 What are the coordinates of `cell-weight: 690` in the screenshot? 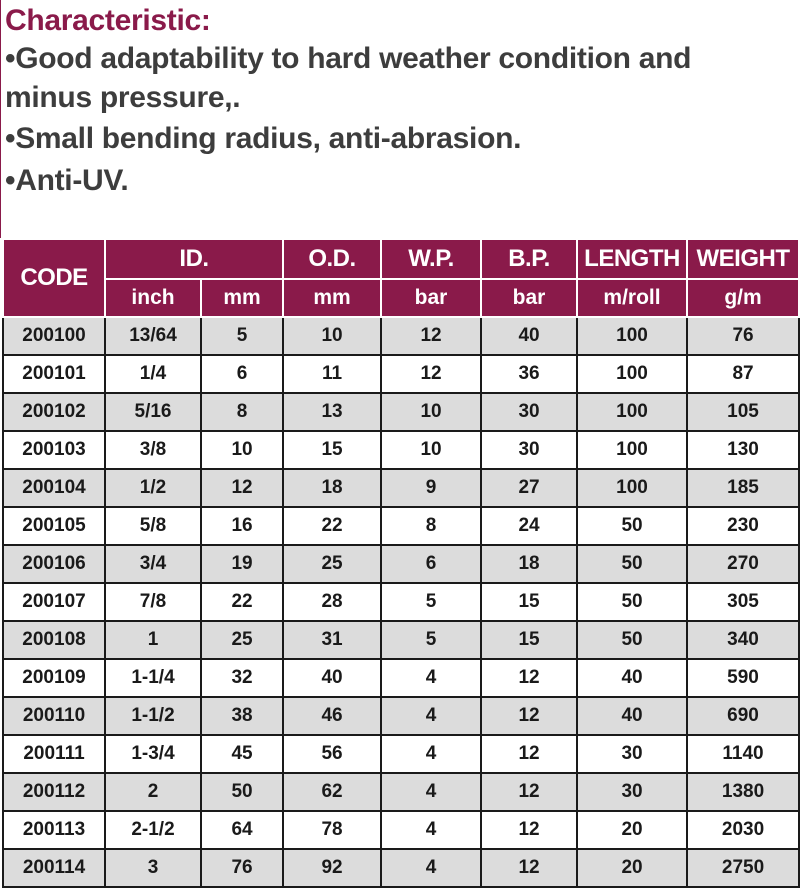 It's located at (743, 716).